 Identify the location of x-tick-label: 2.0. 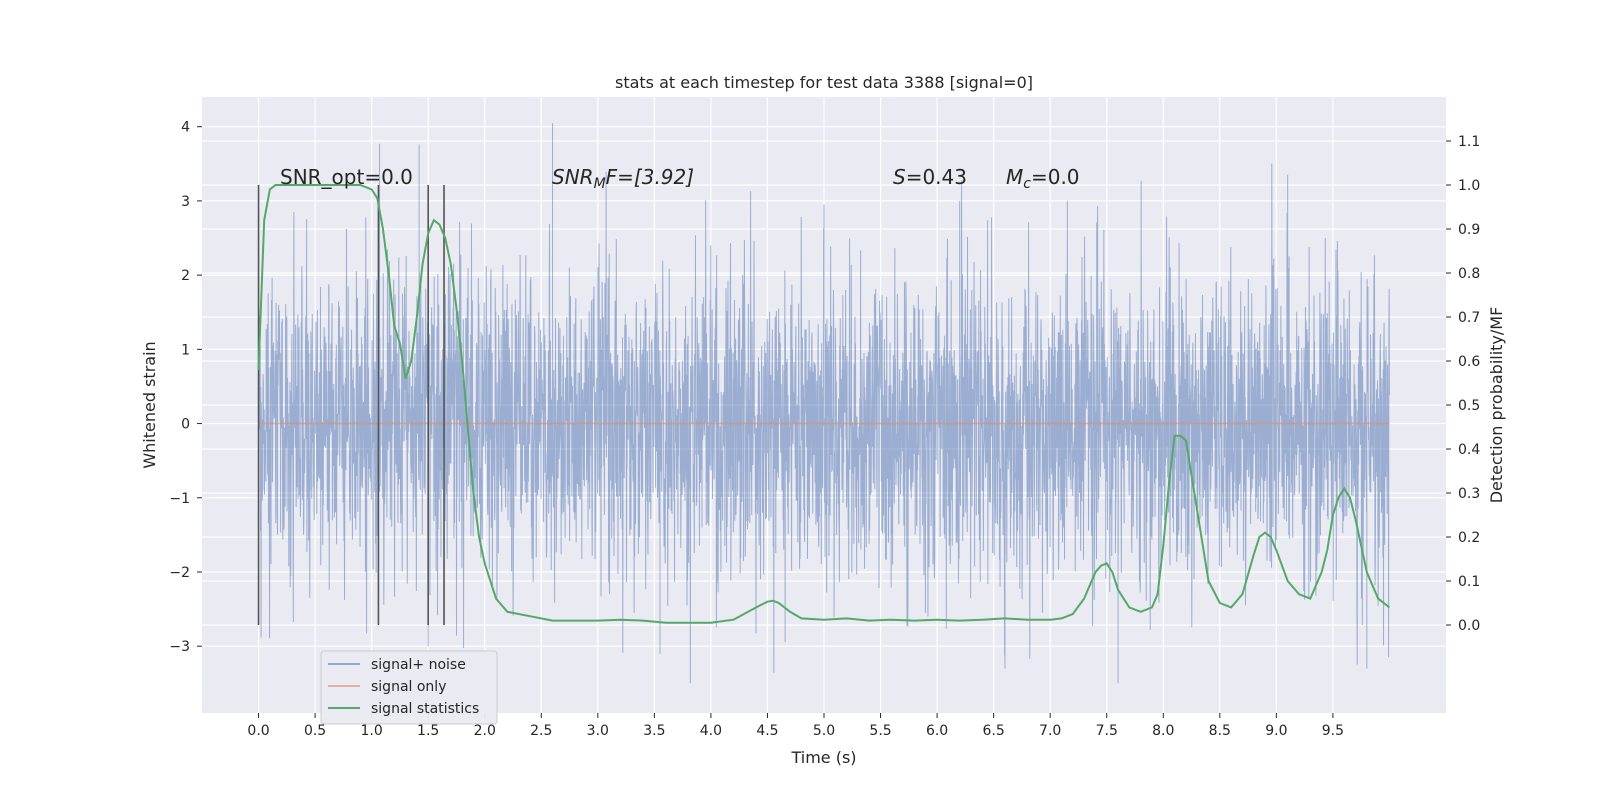
(485, 731).